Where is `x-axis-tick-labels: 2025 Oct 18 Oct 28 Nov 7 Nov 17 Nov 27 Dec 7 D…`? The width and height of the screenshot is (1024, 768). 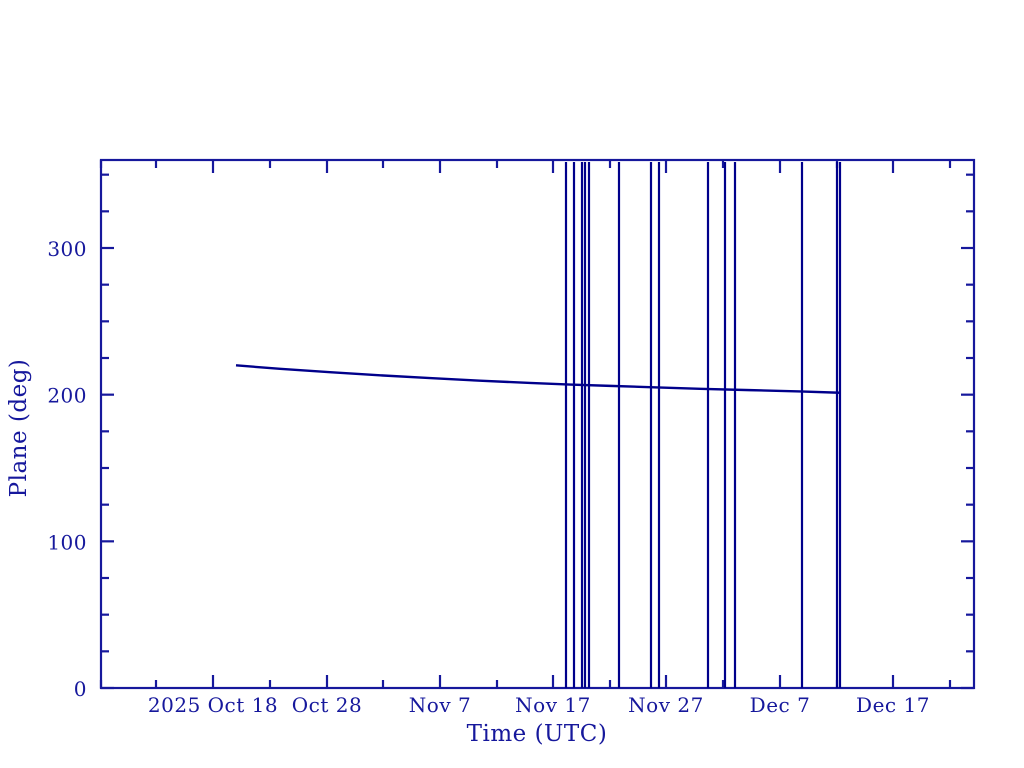 x-axis-tick-labels: 2025 Oct 18 Oct 28 Nov 7 Nov 17 Nov 27 Dec 7 D… is located at coordinates (539, 705).